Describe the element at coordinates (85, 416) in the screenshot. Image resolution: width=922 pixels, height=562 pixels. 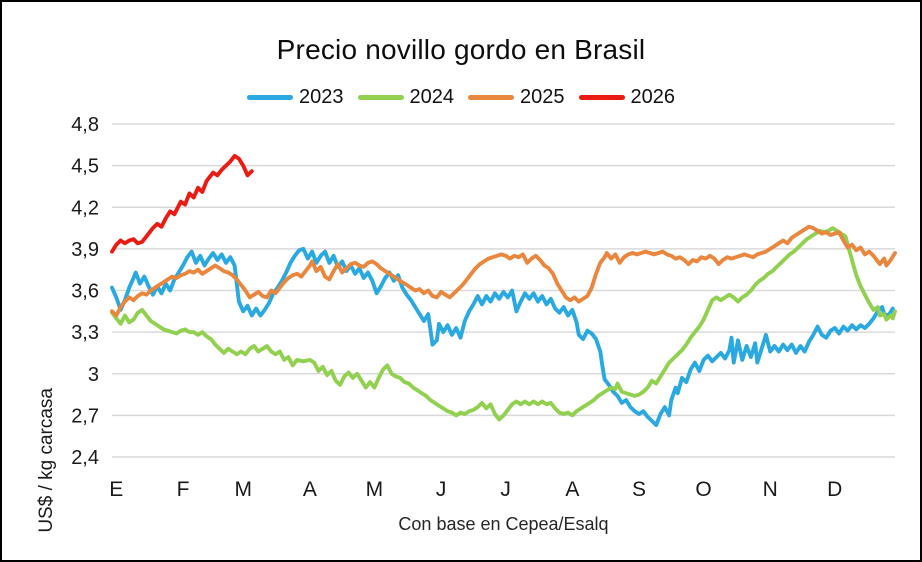
I see `y-axis-tick-label: 2,7` at that location.